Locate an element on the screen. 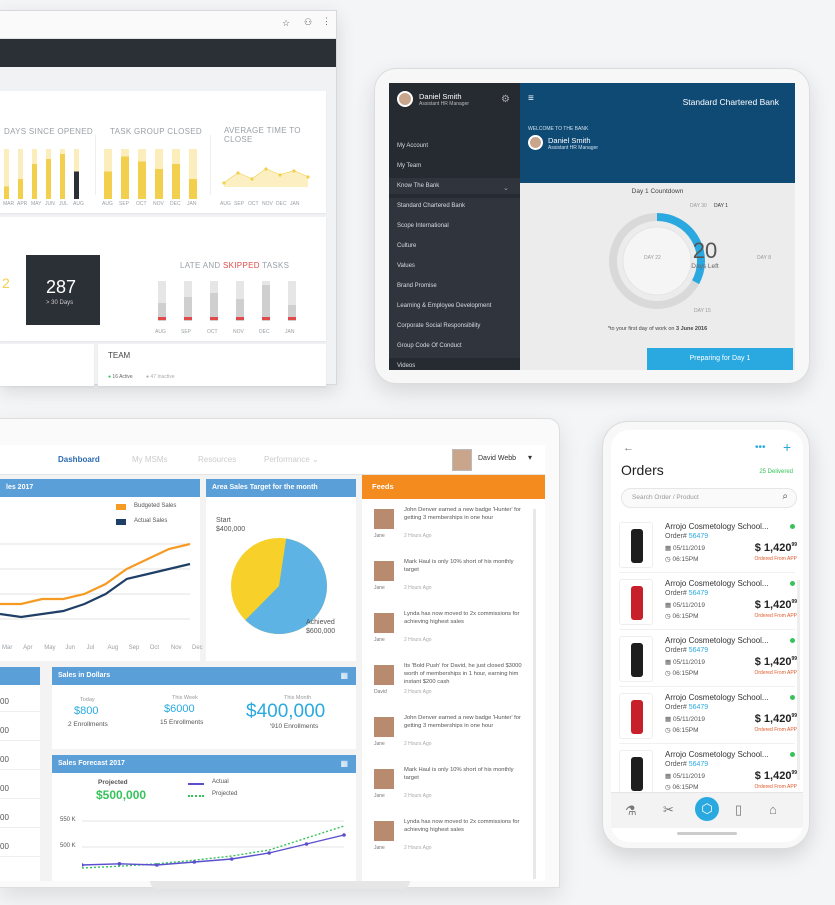 The image size is (835, 905). team-card: TEAM ● 16 Active ● 47 Inactive is located at coordinates (212, 365).